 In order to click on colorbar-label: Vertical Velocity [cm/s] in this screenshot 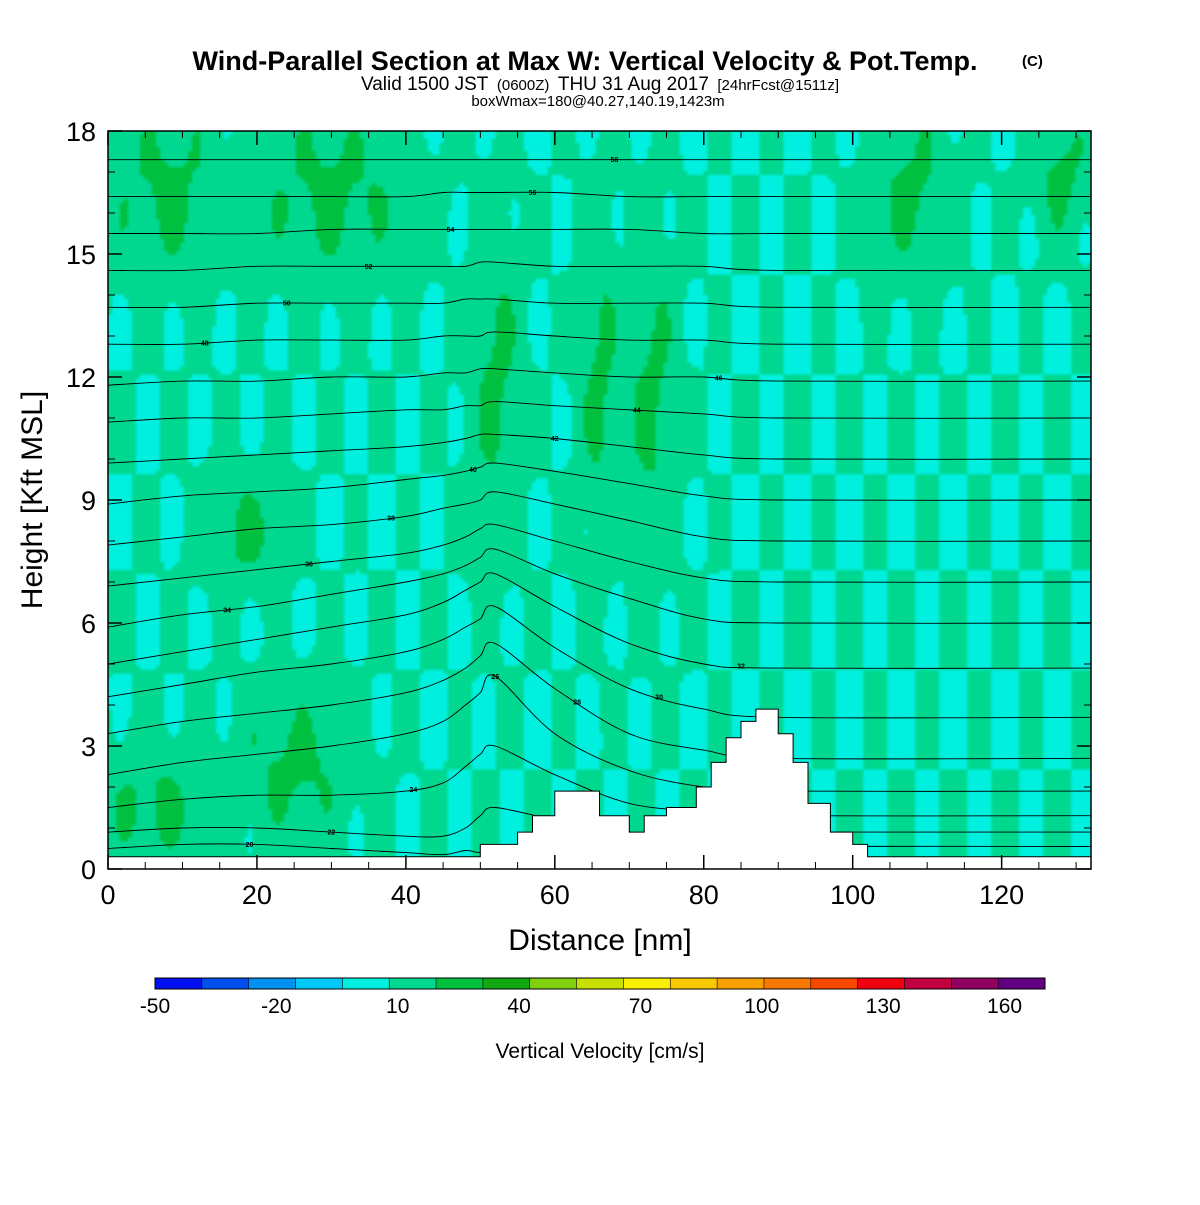, I will do `click(600, 1051)`.